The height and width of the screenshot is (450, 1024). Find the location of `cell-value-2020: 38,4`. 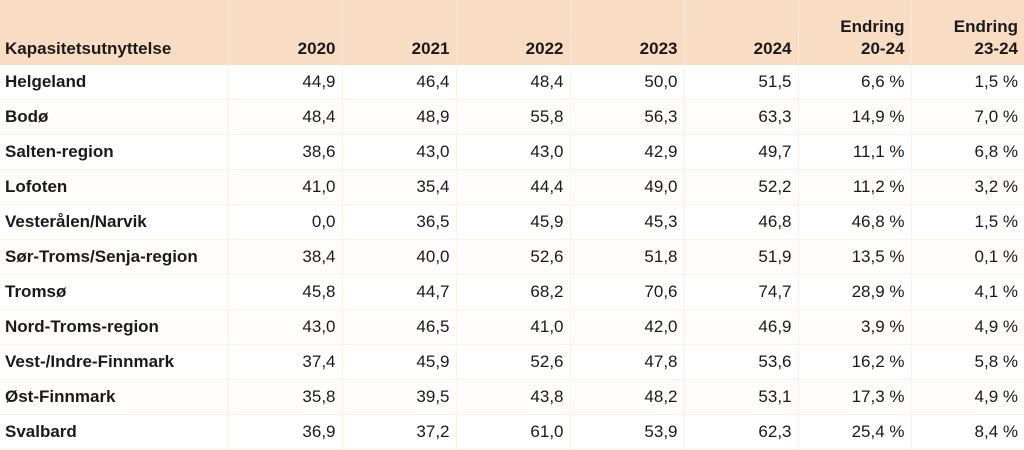

cell-value-2020: 38,4 is located at coordinates (285, 257).